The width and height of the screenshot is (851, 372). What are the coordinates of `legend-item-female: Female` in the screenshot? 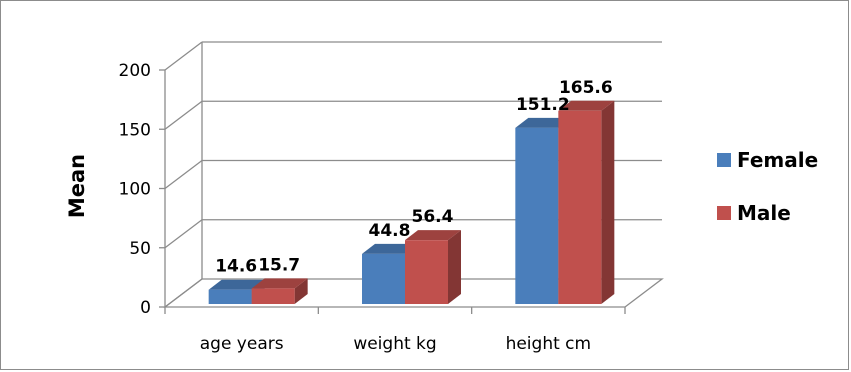 It's located at (767, 160).